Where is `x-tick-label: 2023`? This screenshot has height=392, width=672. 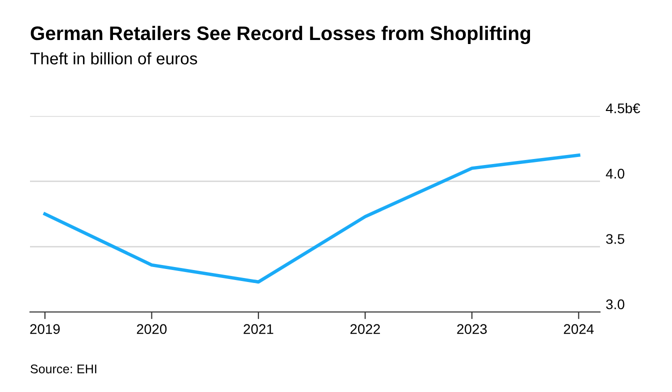 x-tick-label: 2023 is located at coordinates (472, 329).